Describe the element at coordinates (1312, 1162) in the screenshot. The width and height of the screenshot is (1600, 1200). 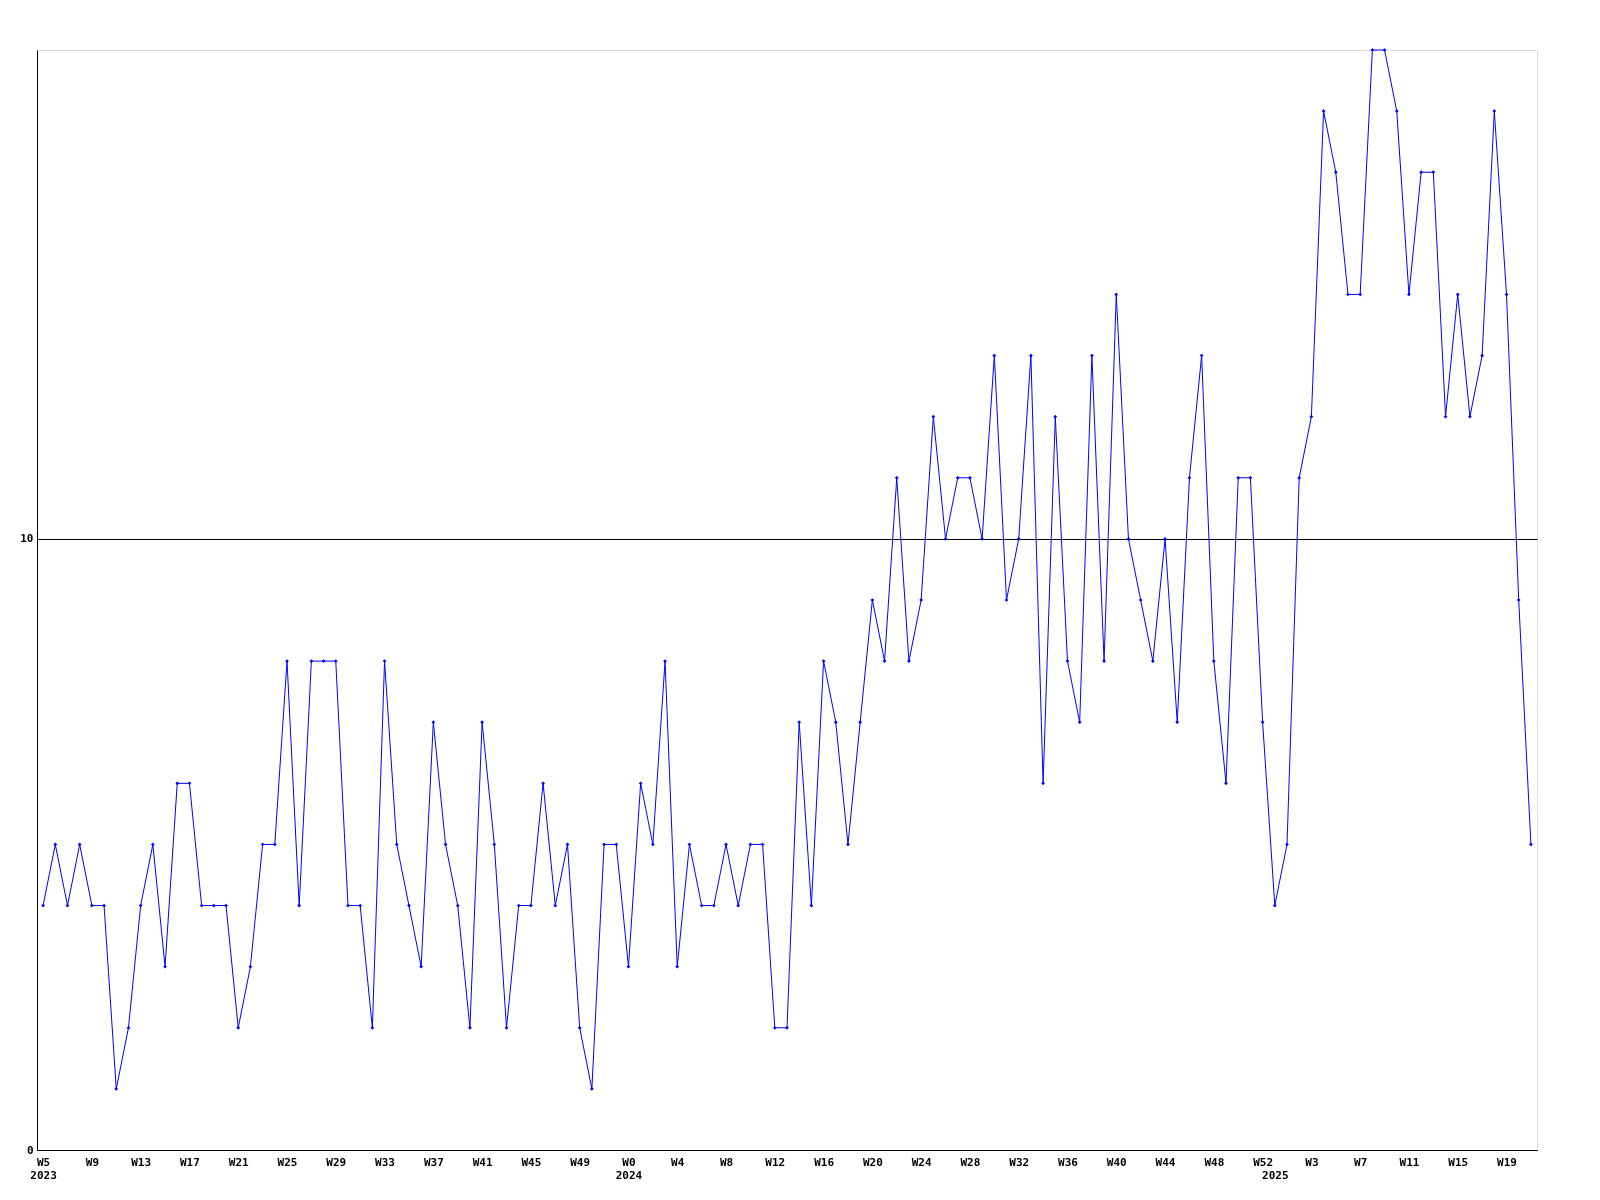
I see `x-tick-label: W3` at that location.